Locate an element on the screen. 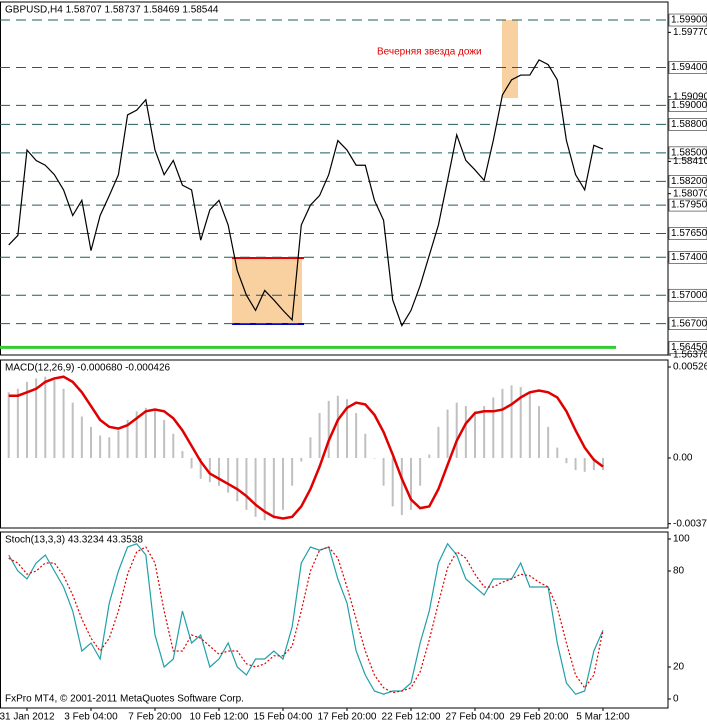 The image size is (707, 724). x-tick-label: 7 Feb 20:00 is located at coordinates (155, 717).